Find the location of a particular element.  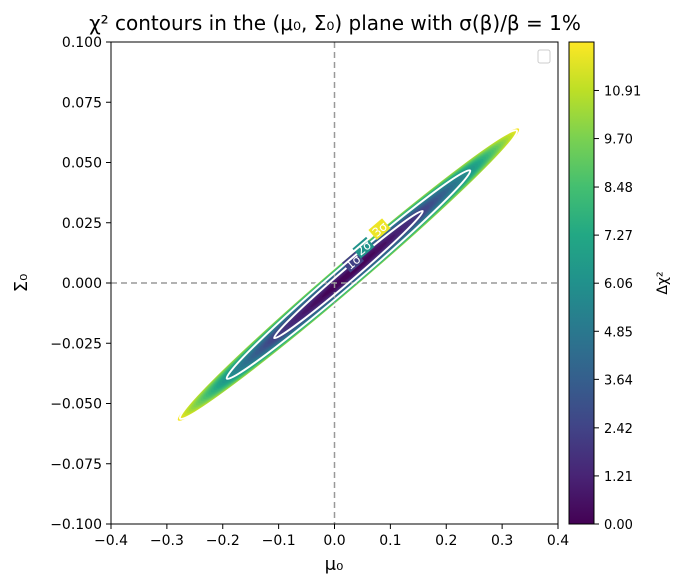

colorbar-tick-label: 7.27 is located at coordinates (618, 236).